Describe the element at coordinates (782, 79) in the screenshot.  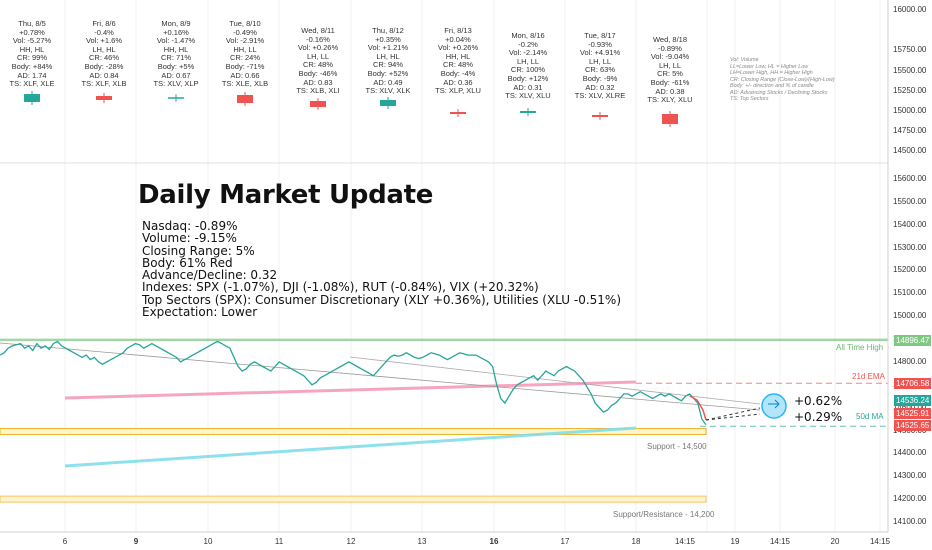
I see `legend-line: CR: Closing Range (Close-Low)/(High-Low)` at that location.